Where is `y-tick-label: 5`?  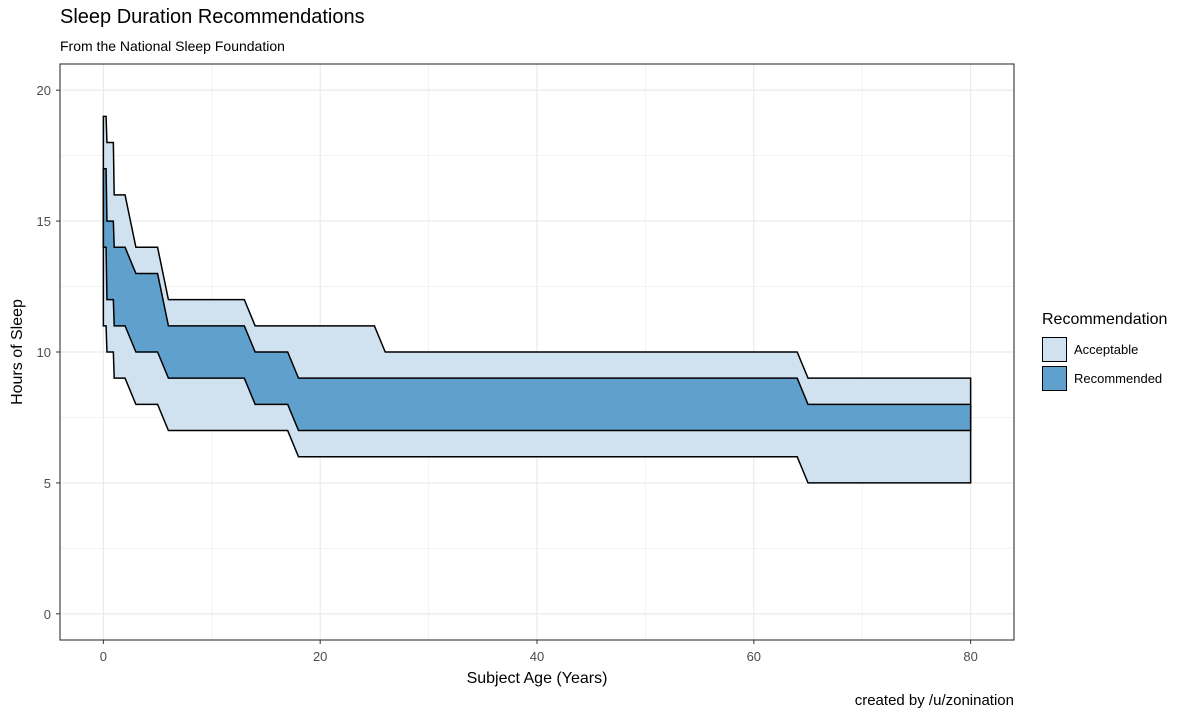
y-tick-label: 5 is located at coordinates (47, 483).